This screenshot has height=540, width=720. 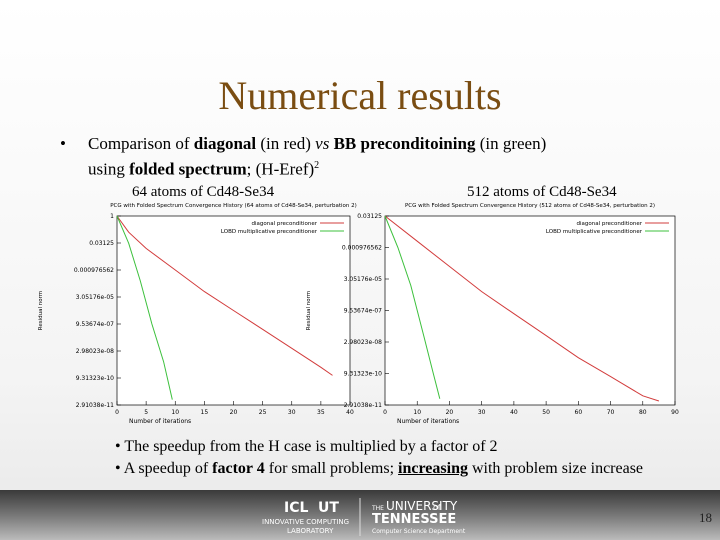 I want to click on page-number: 18, so click(x=705, y=517).